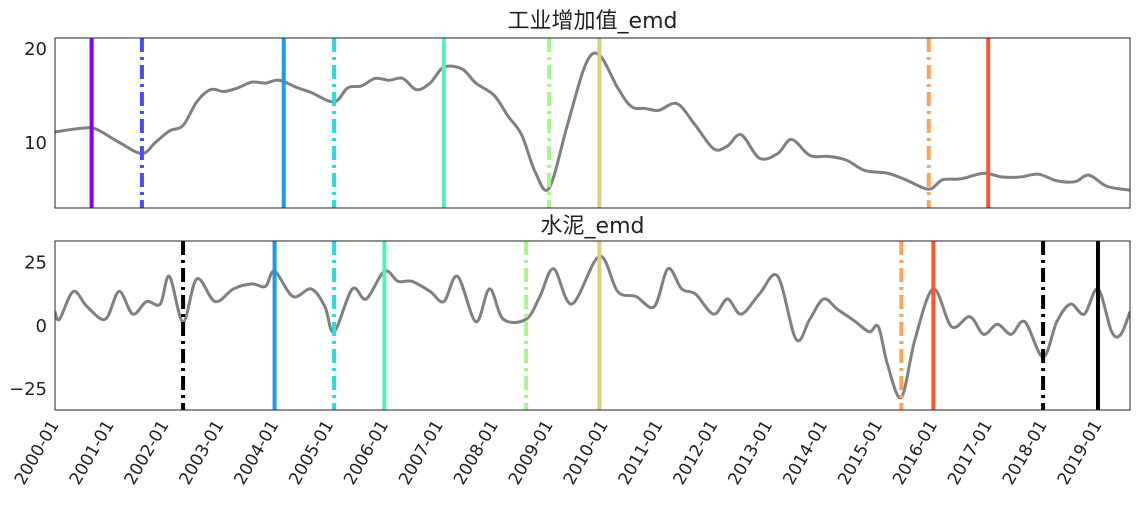 The height and width of the screenshot is (510, 1137). I want to click on x-tick-label: 2016-01, so click(915, 453).